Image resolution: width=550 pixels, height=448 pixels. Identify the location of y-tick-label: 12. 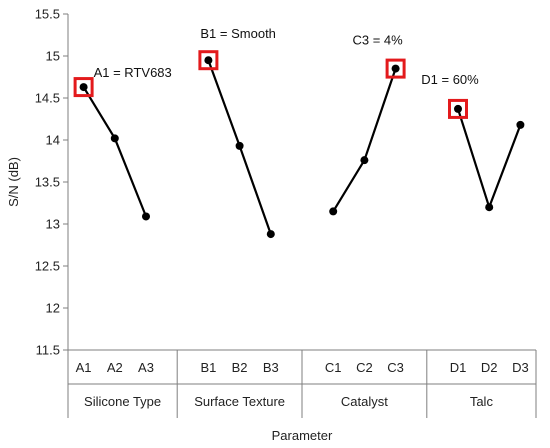
(53, 308).